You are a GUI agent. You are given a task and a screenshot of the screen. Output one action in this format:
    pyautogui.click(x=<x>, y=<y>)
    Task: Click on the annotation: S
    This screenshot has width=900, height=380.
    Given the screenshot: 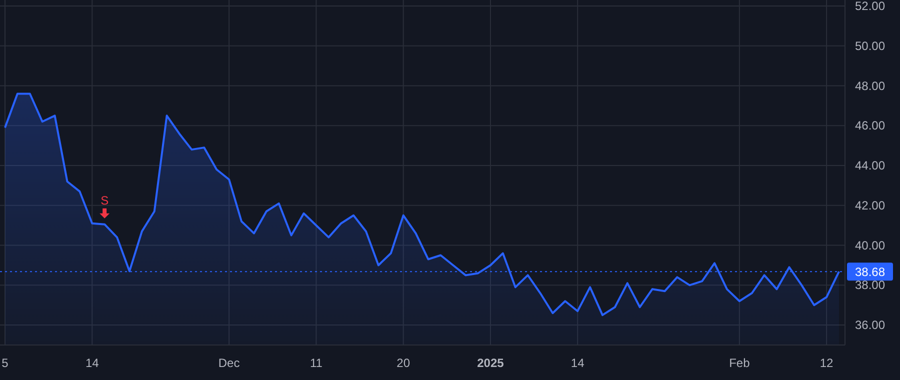 What is the action you would take?
    pyautogui.click(x=104, y=200)
    